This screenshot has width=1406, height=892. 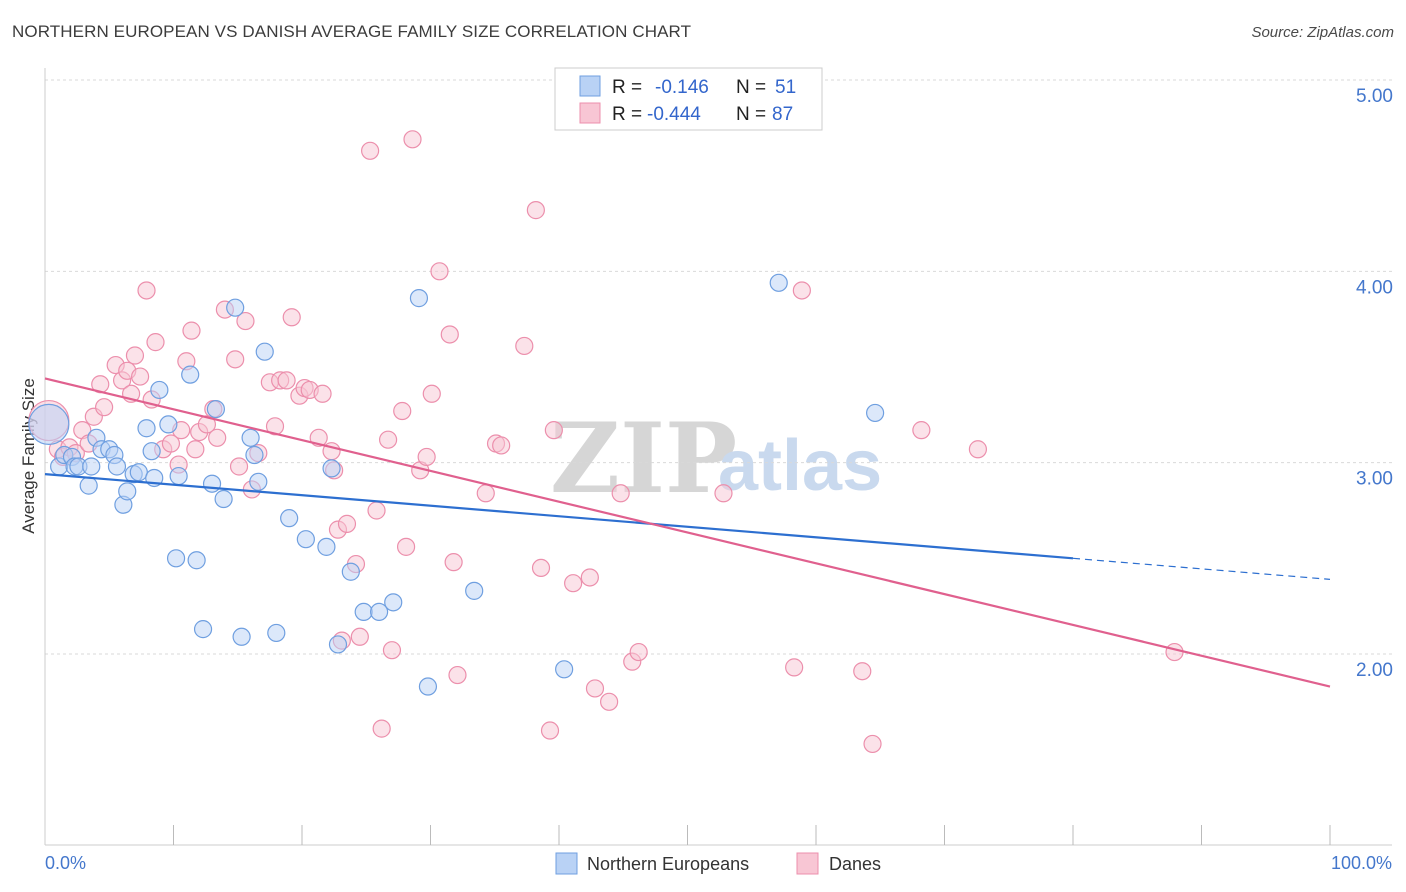 I want to click on correlation-legend: R = -0.146 N = 51 R = -0.444 N = 87, so click(x=688, y=99).